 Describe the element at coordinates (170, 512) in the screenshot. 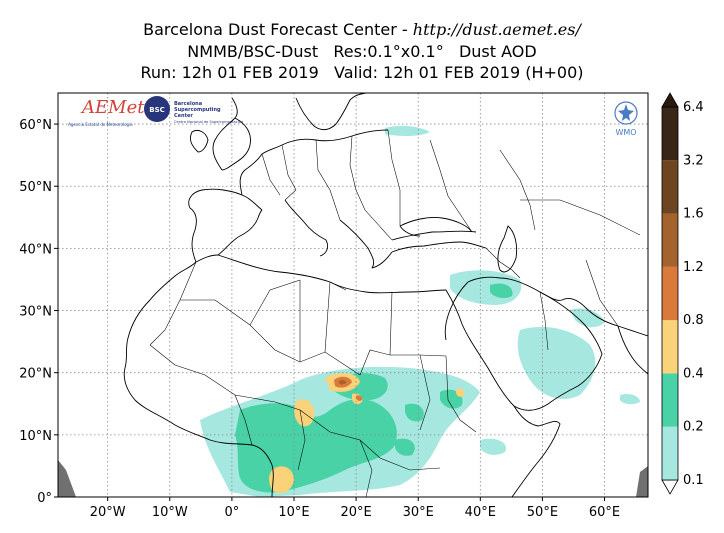

I see `lon-tick-label: 10°W` at that location.